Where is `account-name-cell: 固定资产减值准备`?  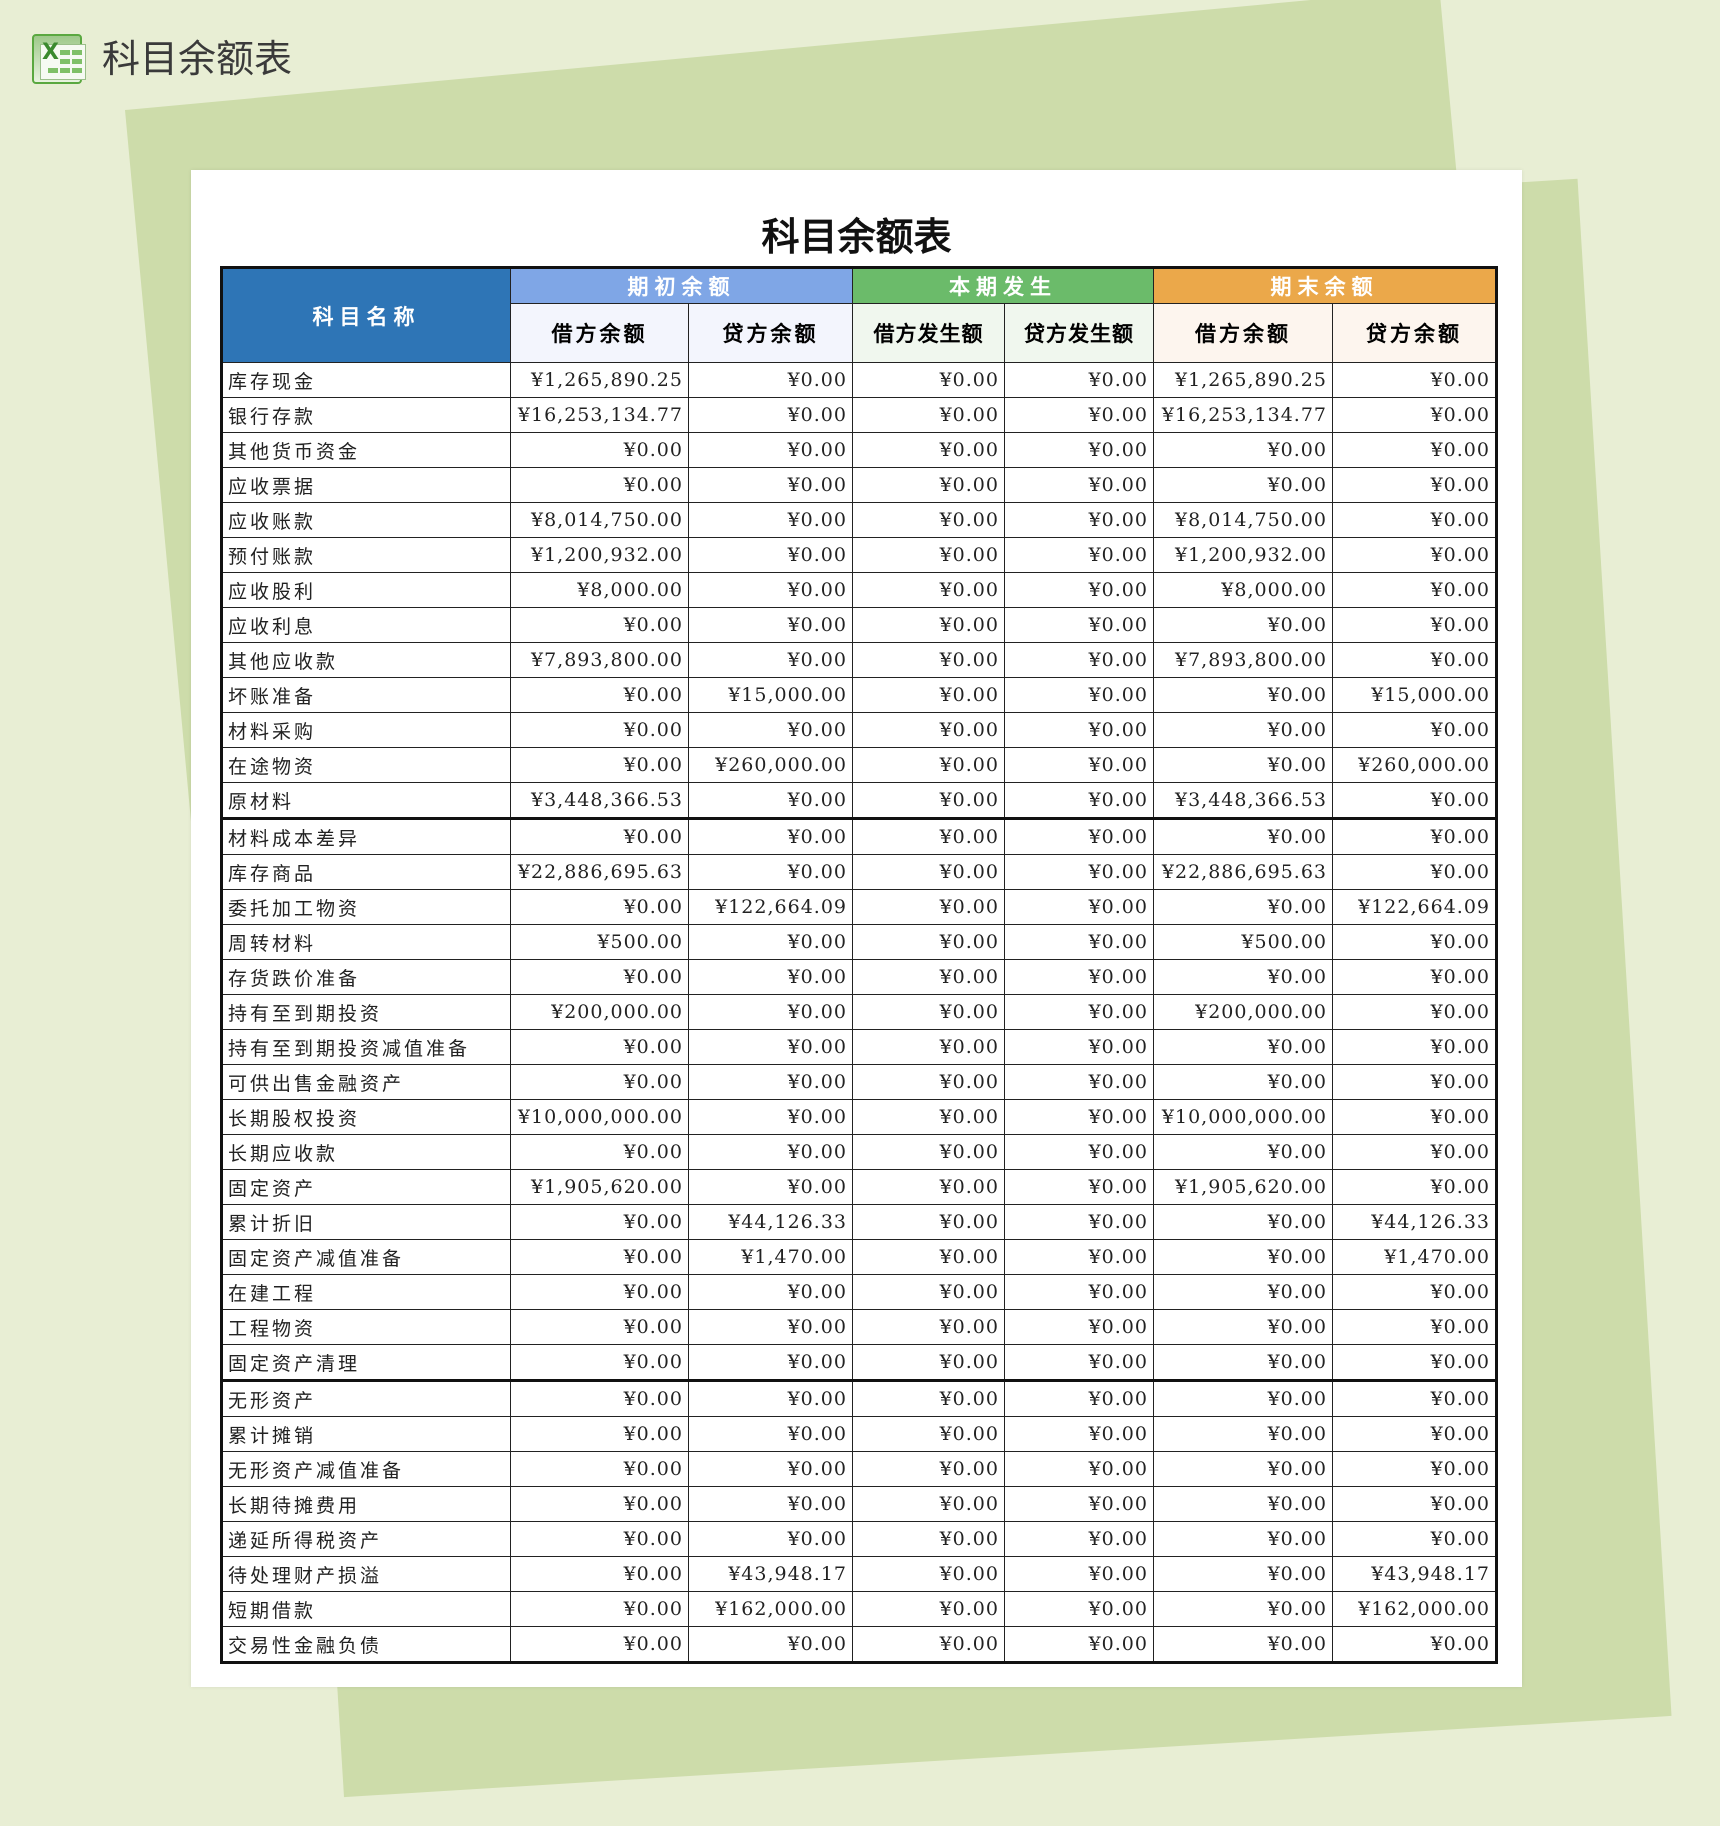
account-name-cell: 固定资产减值准备 is located at coordinates (366, 1257).